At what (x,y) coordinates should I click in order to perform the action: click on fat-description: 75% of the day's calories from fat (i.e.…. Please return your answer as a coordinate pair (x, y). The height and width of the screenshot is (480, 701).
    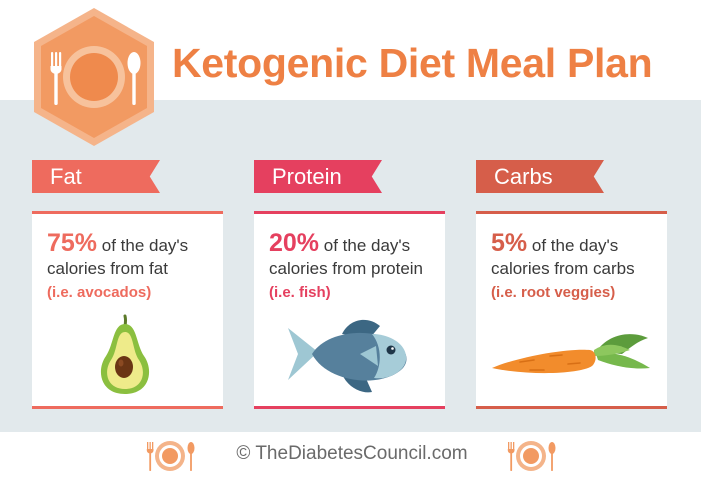
    Looking at the image, I should click on (134, 266).